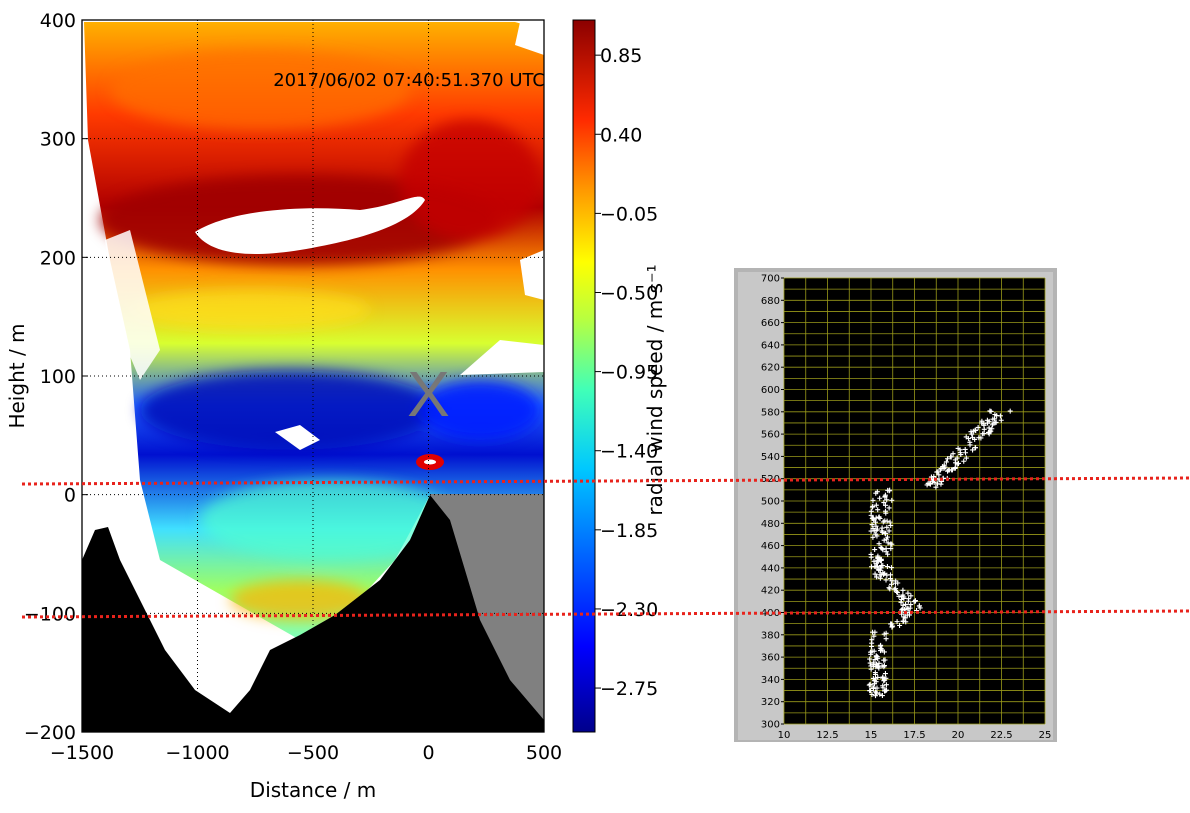 The image size is (1190, 813). What do you see at coordinates (770, 457) in the screenshot?
I see `scatter-y-tick-label: 540` at bounding box center [770, 457].